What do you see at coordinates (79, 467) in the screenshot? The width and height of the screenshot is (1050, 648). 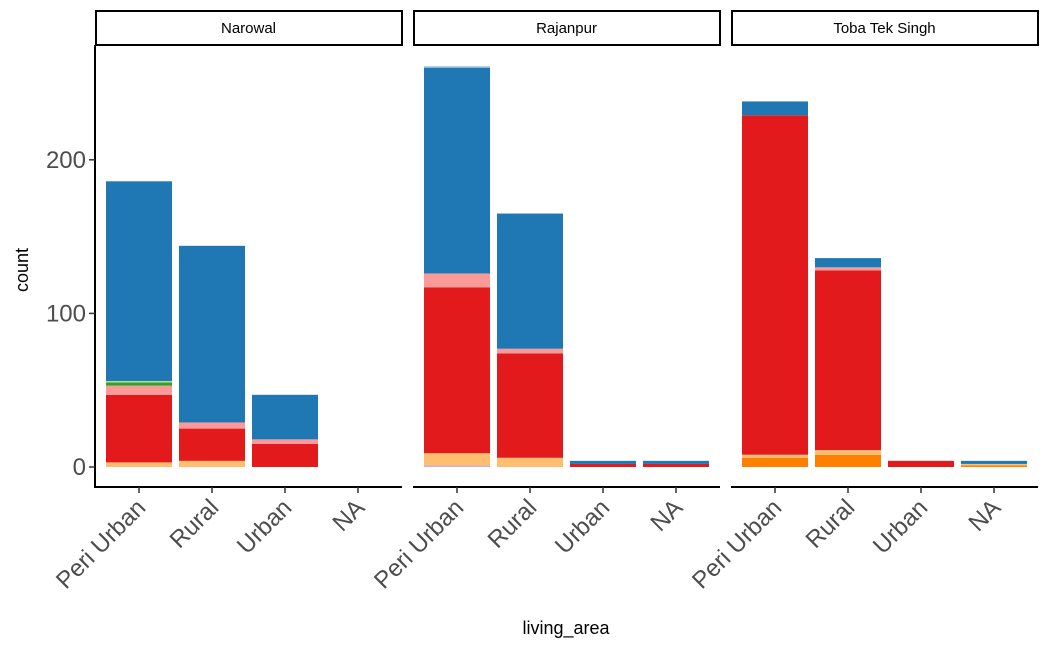 I see `y-tick-label: 0` at bounding box center [79, 467].